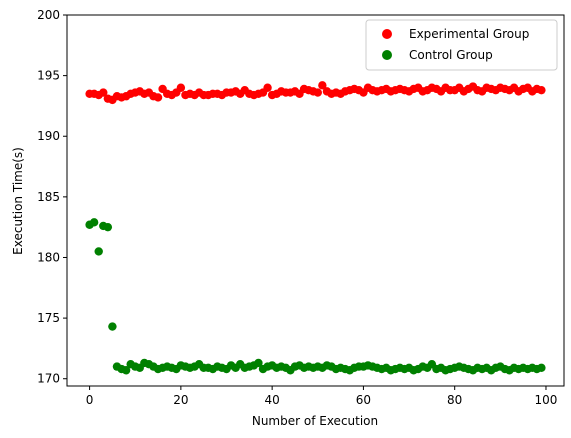  What do you see at coordinates (48, 15) in the screenshot?
I see `y-tick-label: 200` at bounding box center [48, 15].